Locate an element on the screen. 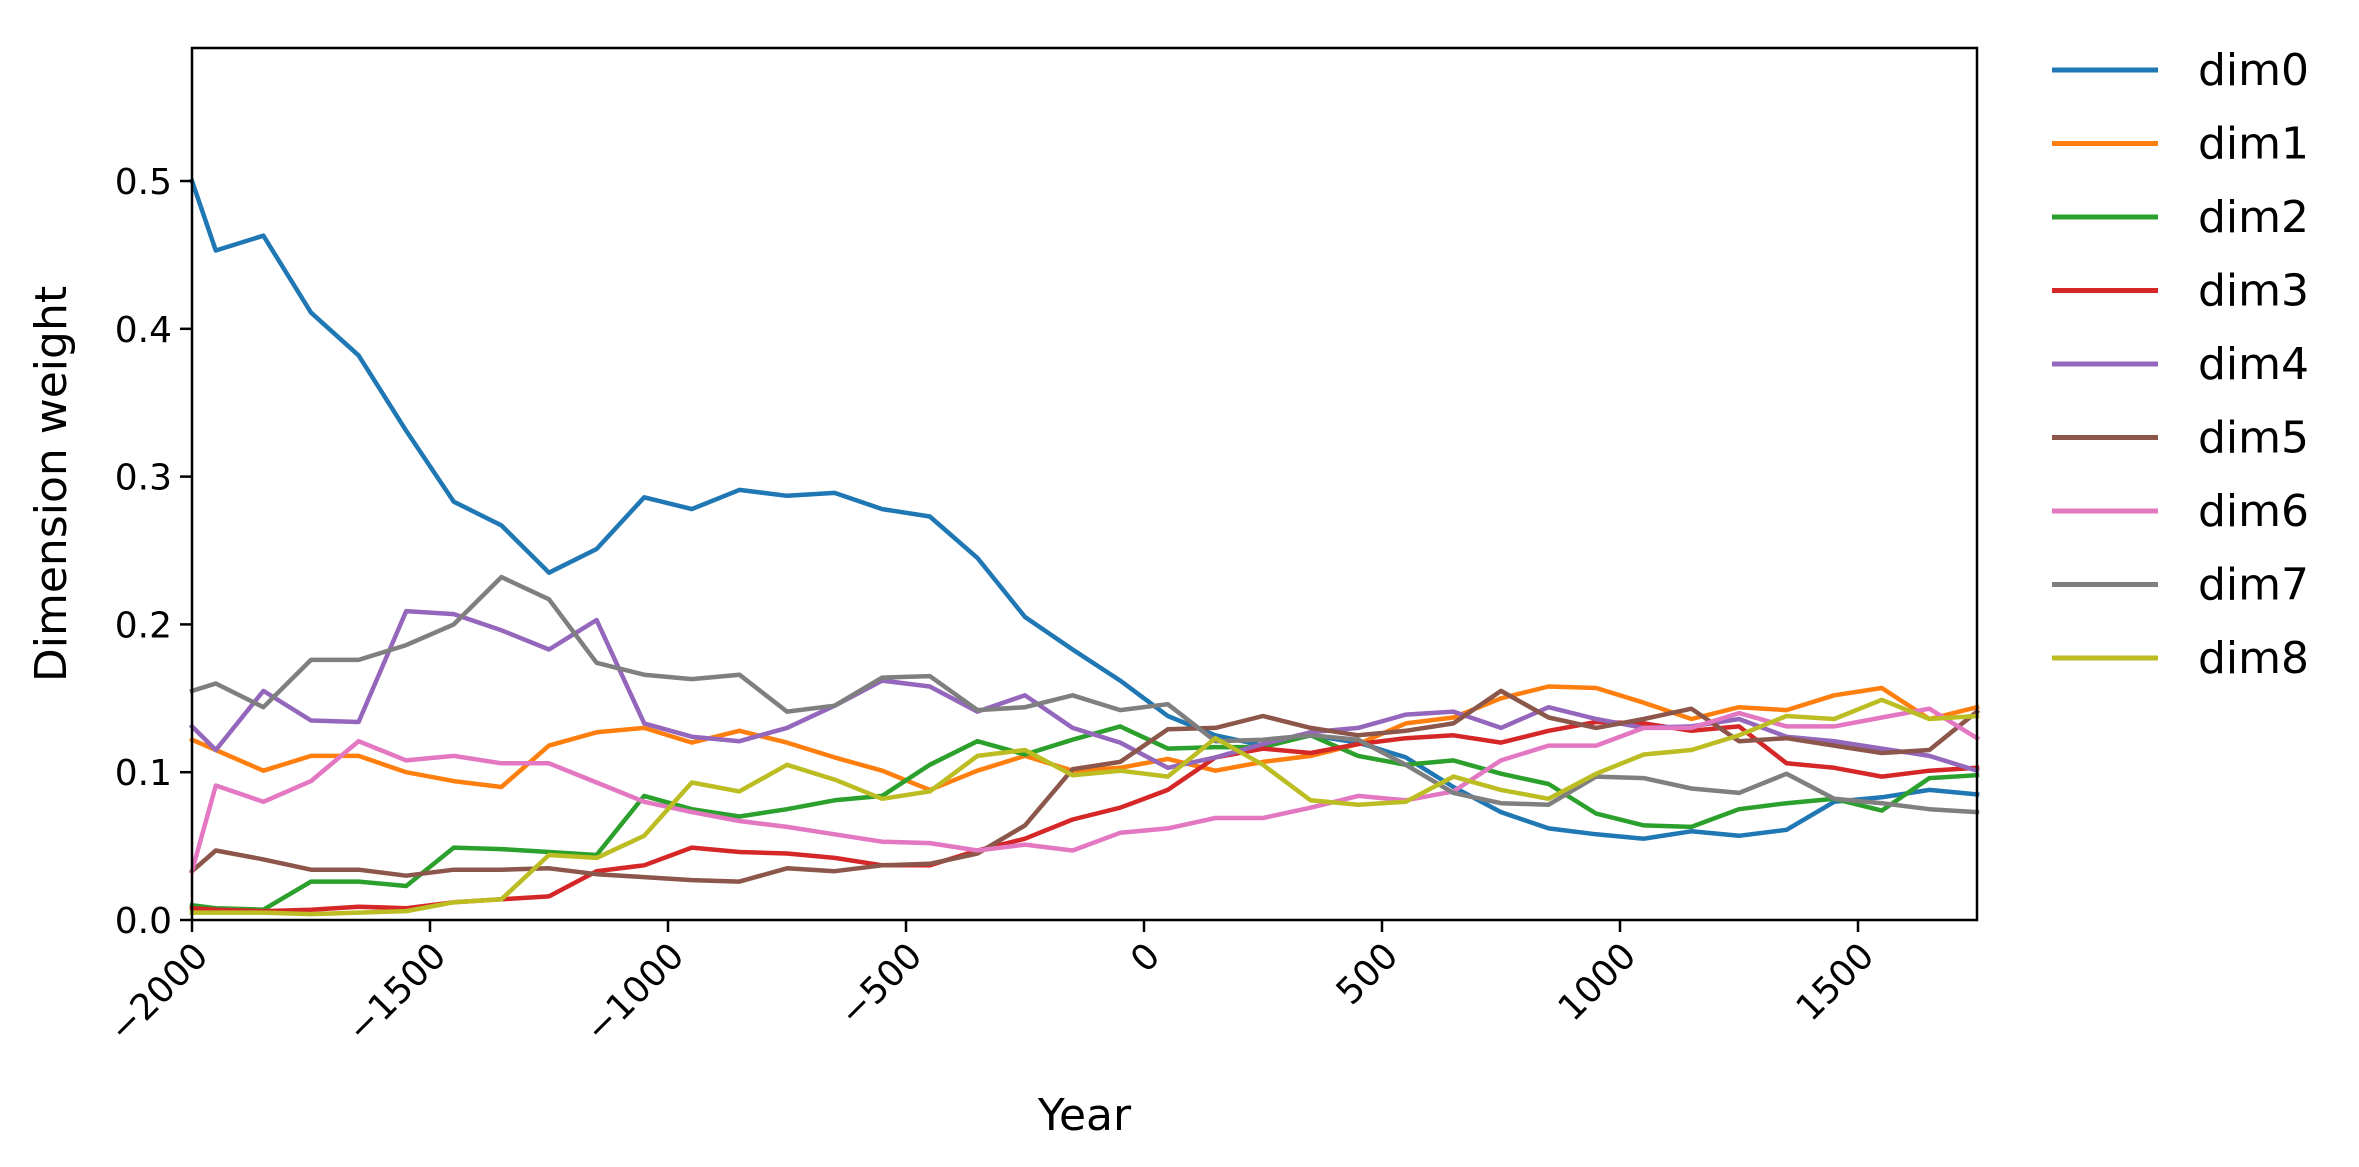 The width and height of the screenshot is (2359, 1167). legend-label-dim2: dim2 is located at coordinates (2253, 217).